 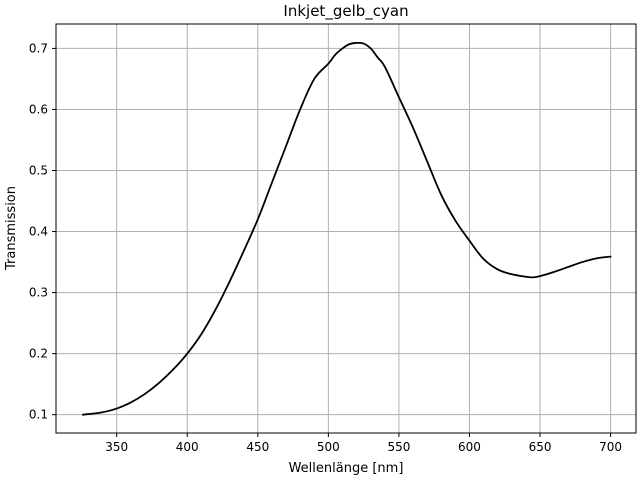 What do you see at coordinates (328, 447) in the screenshot?
I see `x-tick-label: 500` at bounding box center [328, 447].